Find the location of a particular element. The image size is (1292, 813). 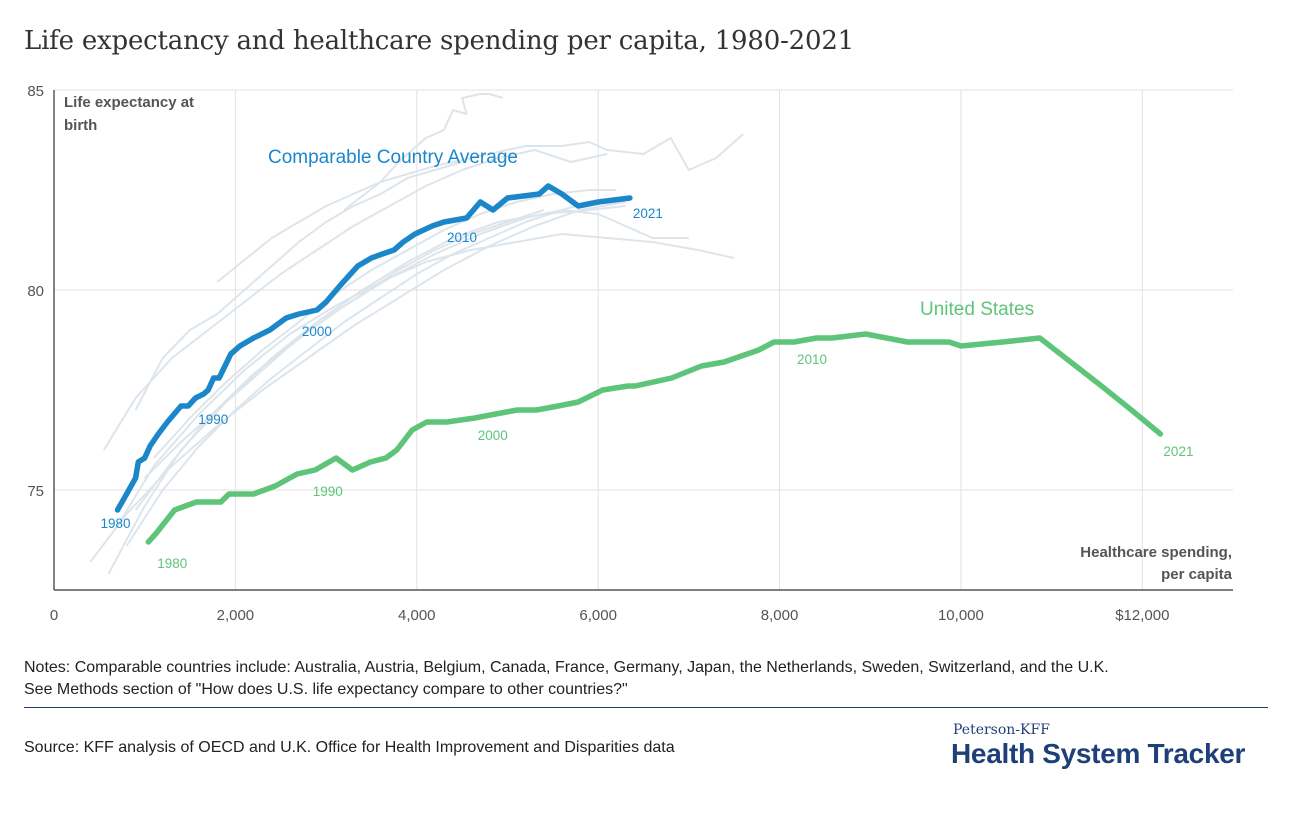

y-tick-label: 80 is located at coordinates (35, 291).